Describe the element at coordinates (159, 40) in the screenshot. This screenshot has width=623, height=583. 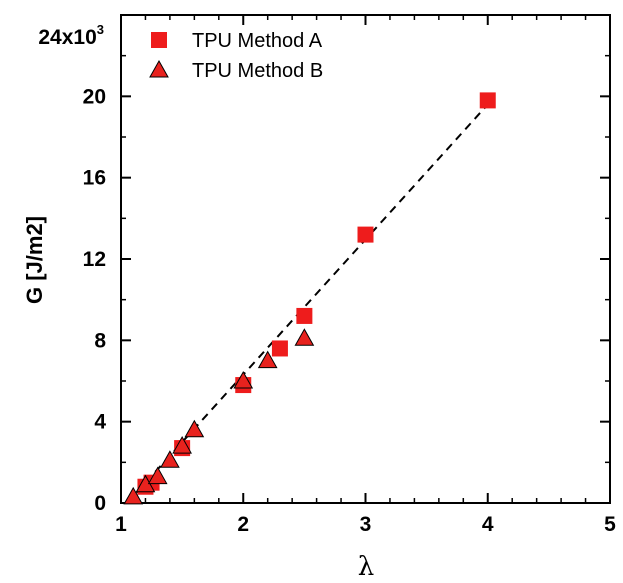
I see `legend-marker-square` at that location.